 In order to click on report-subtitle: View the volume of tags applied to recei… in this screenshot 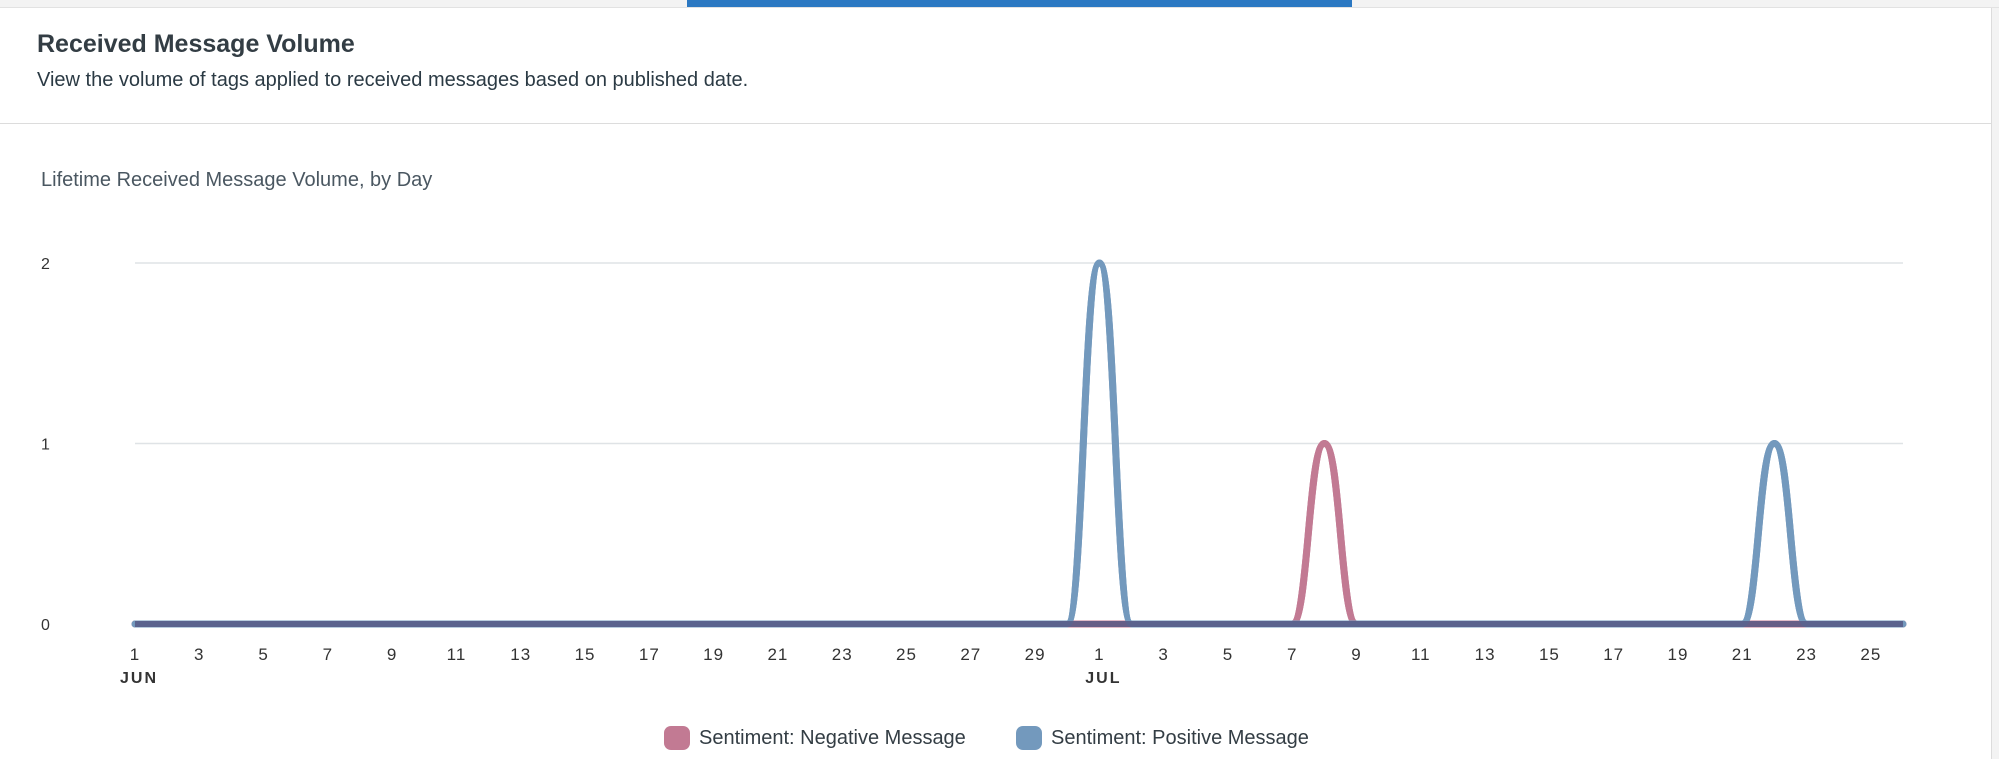, I will do `click(393, 80)`.